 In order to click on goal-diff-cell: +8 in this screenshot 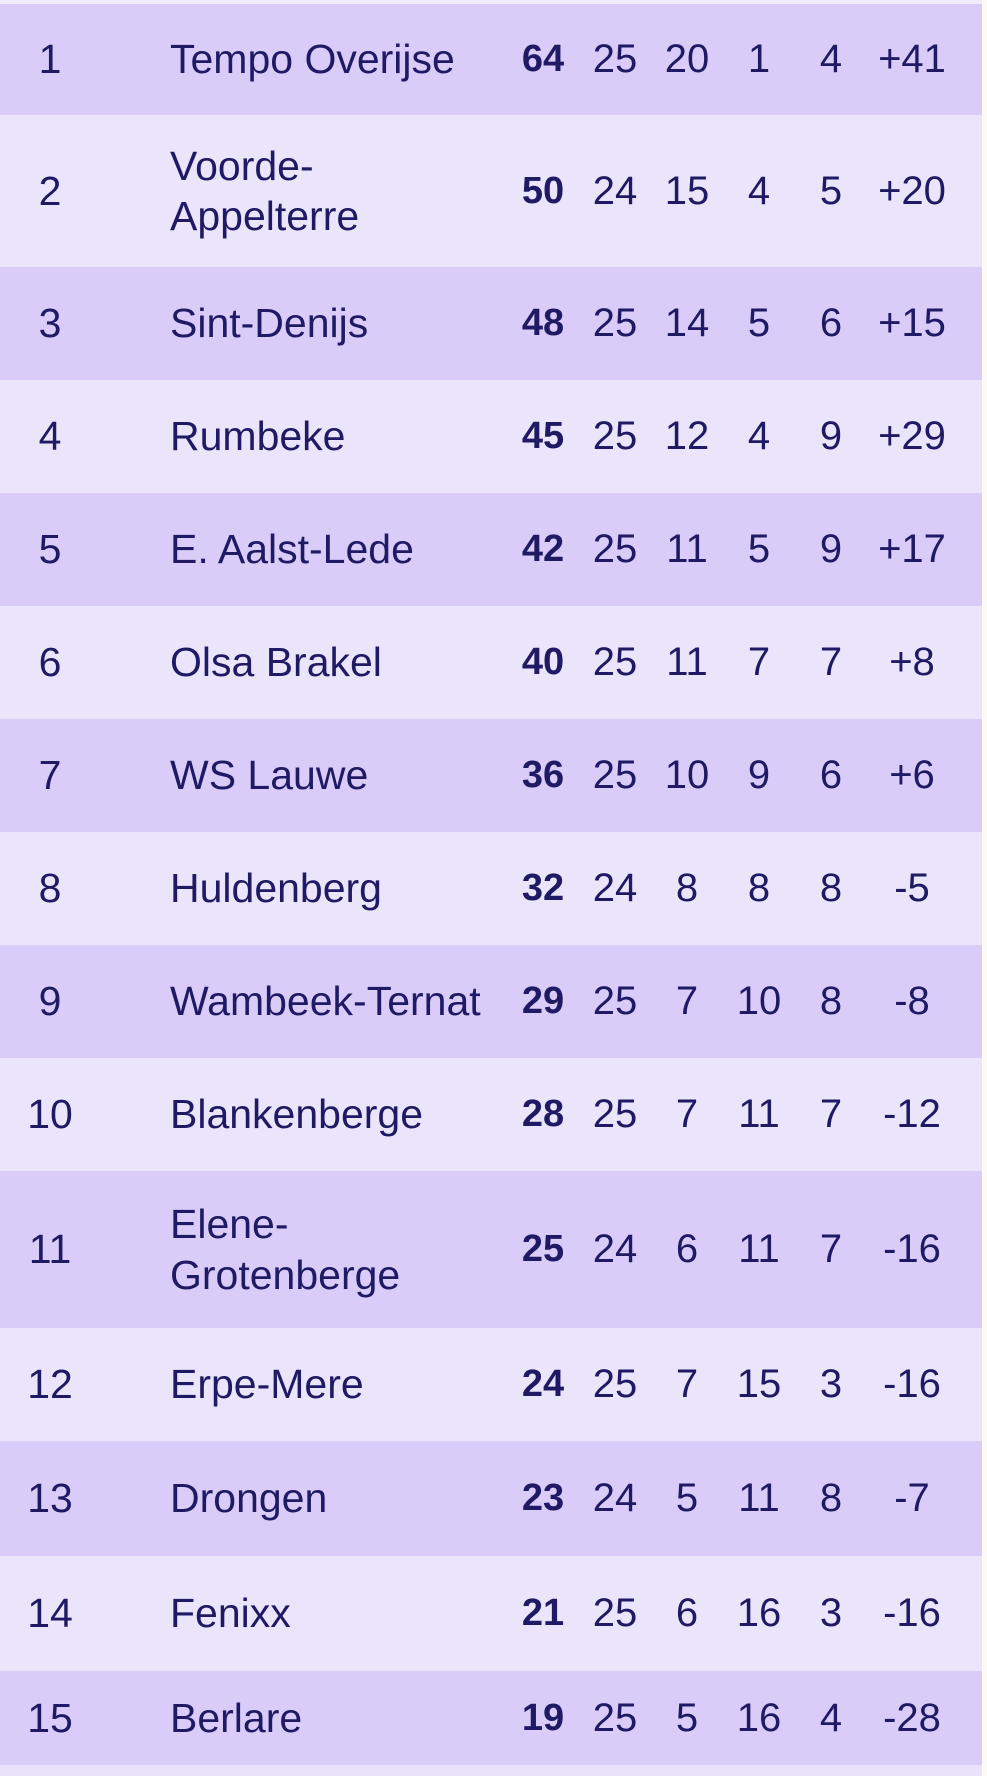, I will do `click(912, 662)`.